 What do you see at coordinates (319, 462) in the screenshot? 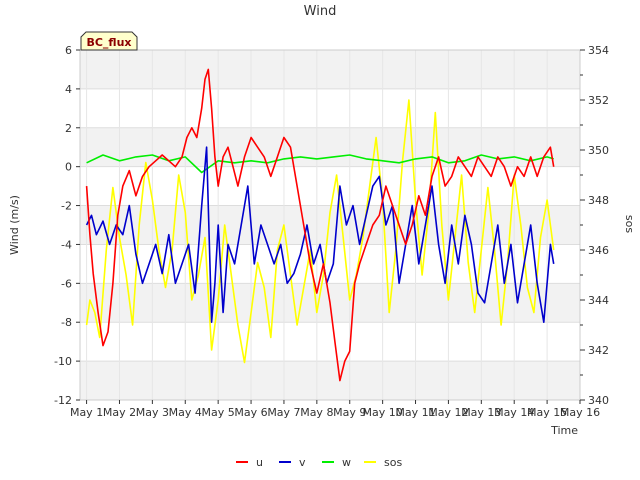
I see `legend: u v w sos` at bounding box center [319, 462].